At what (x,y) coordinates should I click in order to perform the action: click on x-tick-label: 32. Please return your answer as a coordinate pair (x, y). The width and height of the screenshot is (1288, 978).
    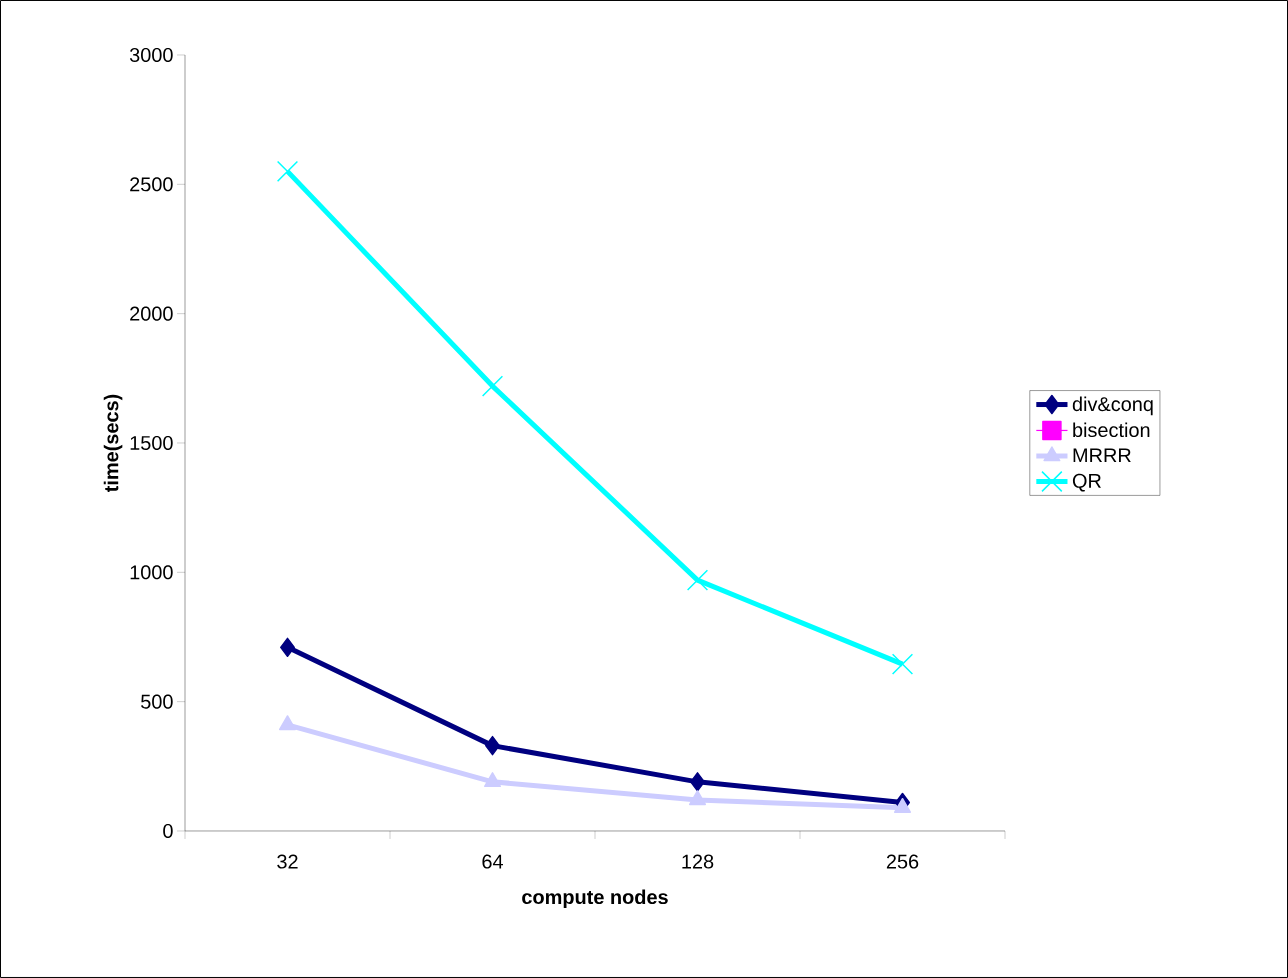
    Looking at the image, I should click on (287, 861).